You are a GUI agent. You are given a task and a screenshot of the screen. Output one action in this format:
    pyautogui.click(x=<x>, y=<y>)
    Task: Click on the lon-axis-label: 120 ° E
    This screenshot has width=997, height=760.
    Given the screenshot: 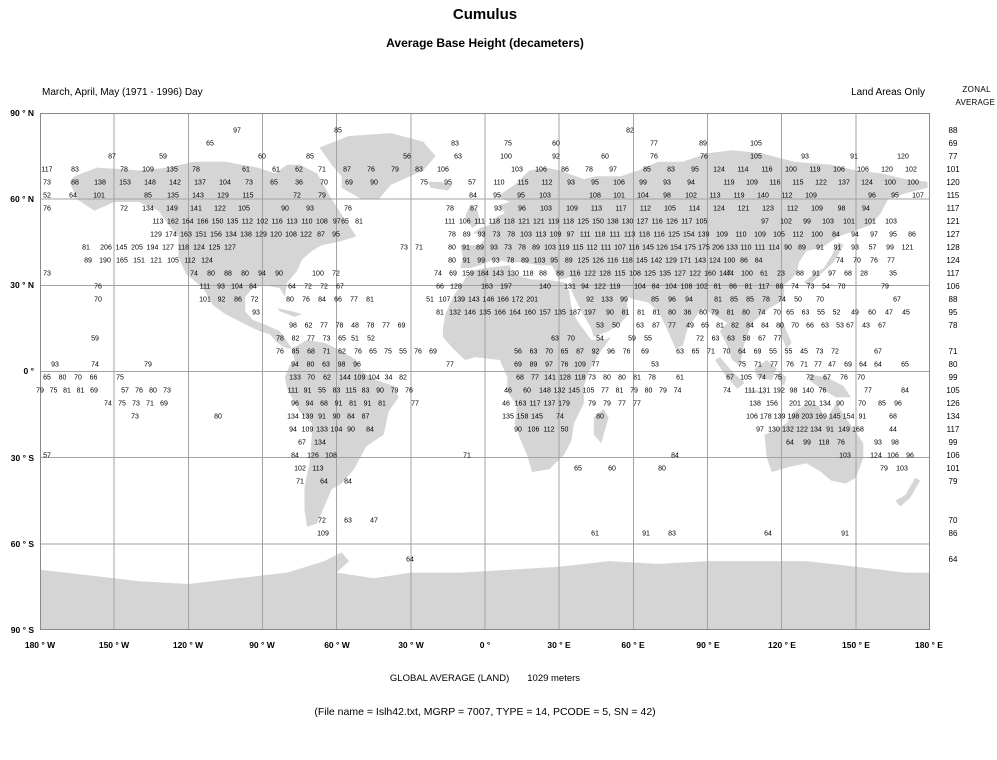 What is the action you would take?
    pyautogui.click(x=782, y=645)
    